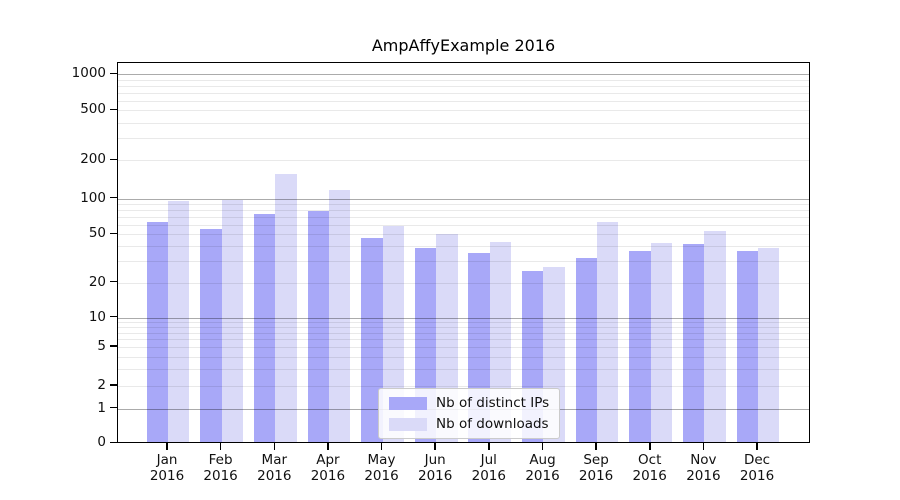 Image resolution: width=900 pixels, height=500 pixels. I want to click on x-tick-label: Jan 2016, so click(167, 468).